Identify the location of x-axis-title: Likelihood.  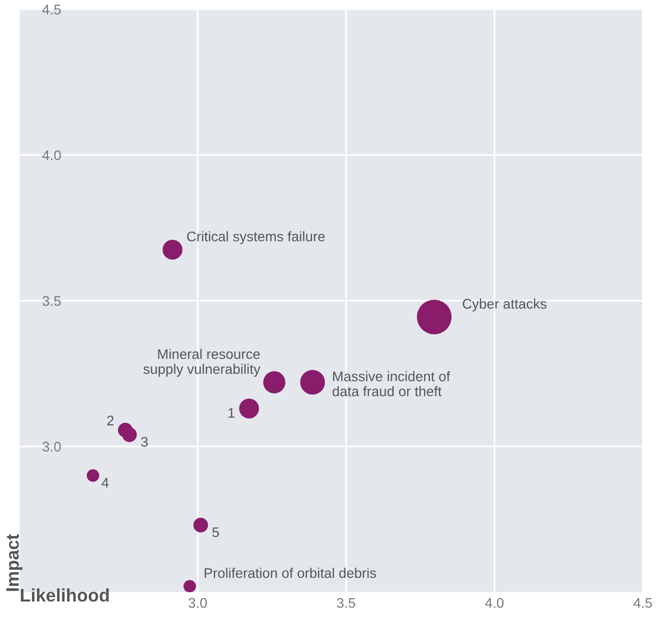
(64, 595).